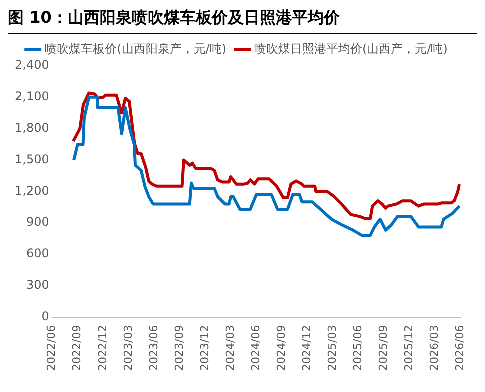  What do you see at coordinates (77, 348) in the screenshot?
I see `x-tick-label: 2022/09` at bounding box center [77, 348].